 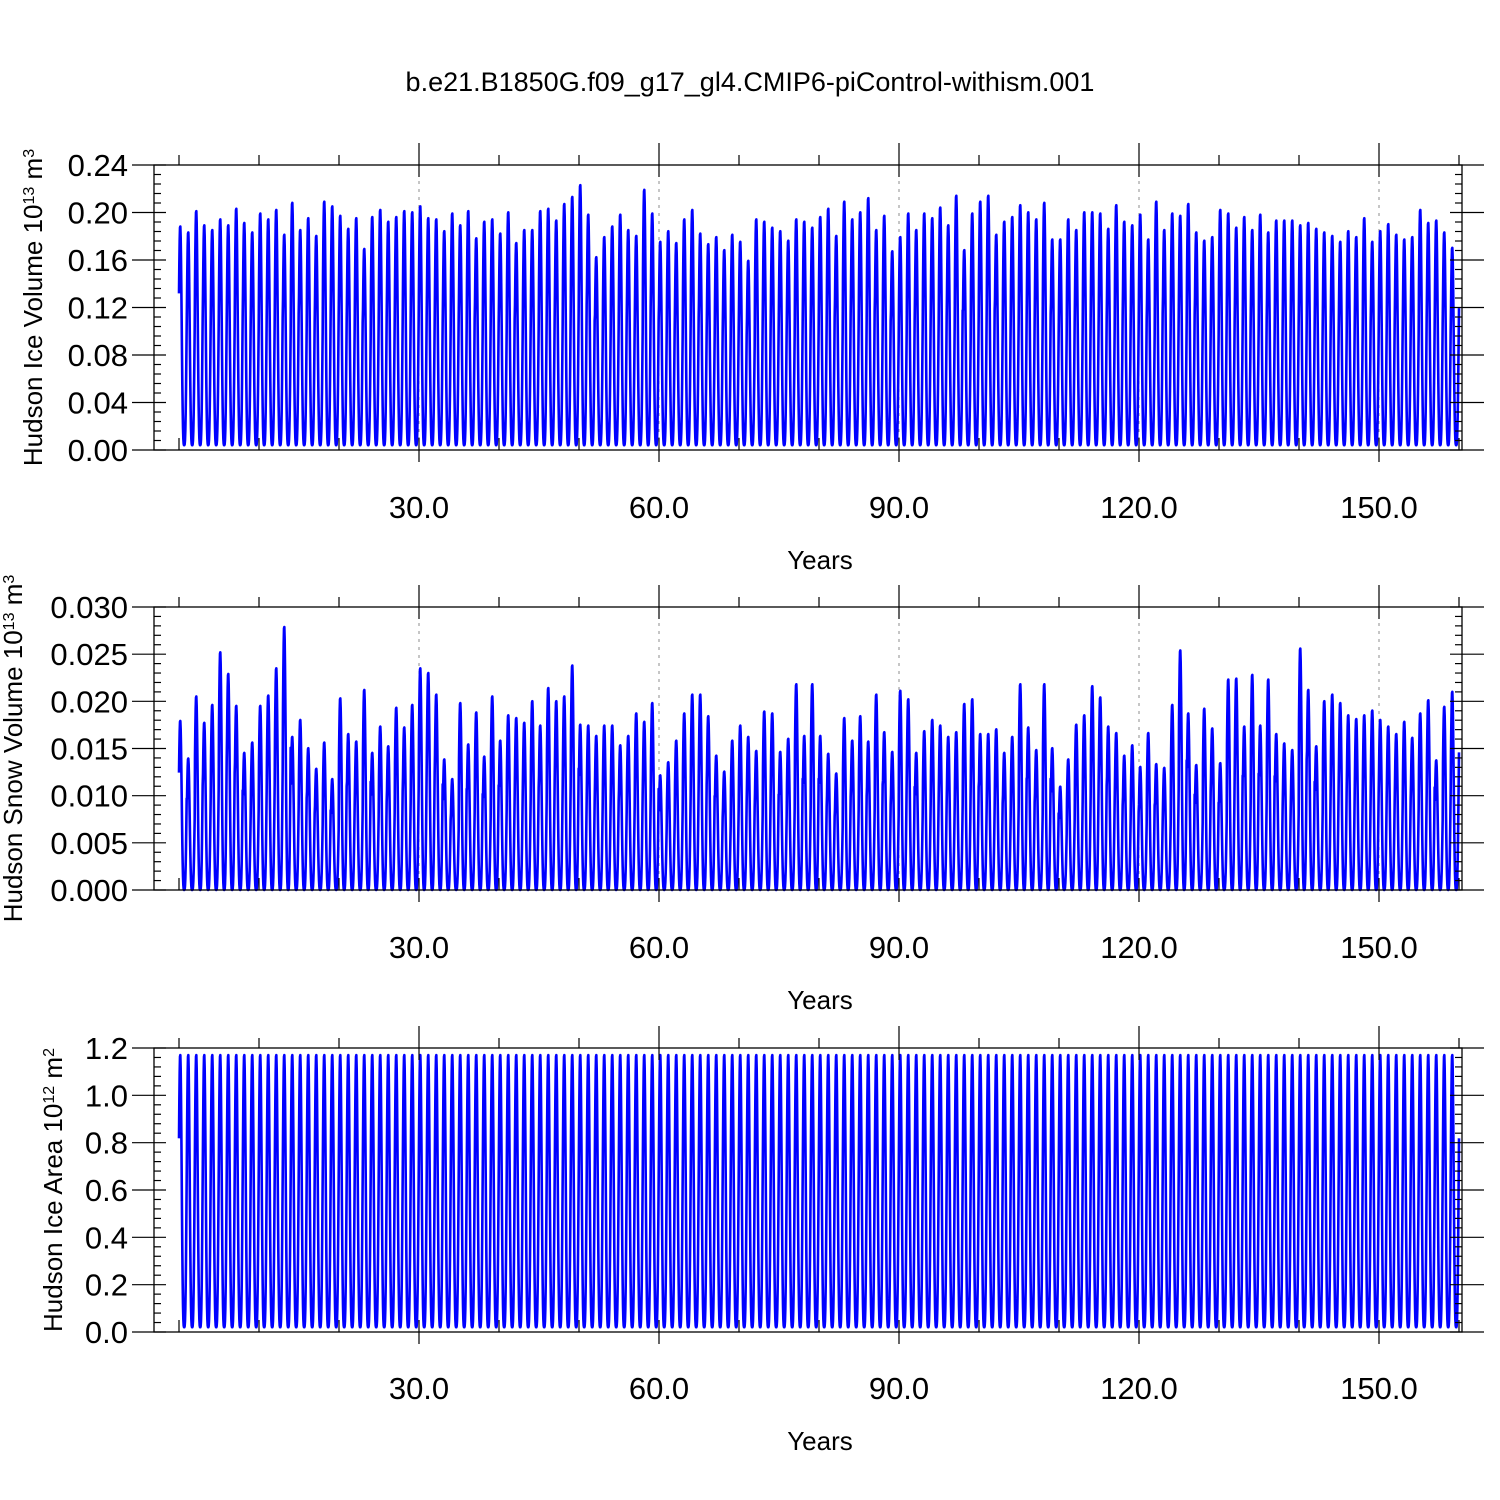 What do you see at coordinates (106, 1048) in the screenshot?
I see `y-tick-label: 1.2` at bounding box center [106, 1048].